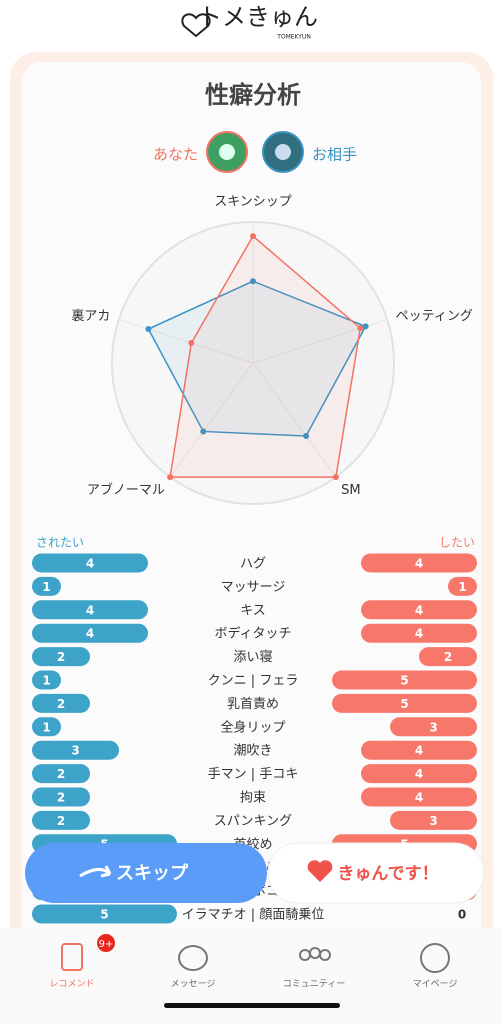 The height and width of the screenshot is (1028, 503). I want to click on legend-you: あなた, so click(175, 155).